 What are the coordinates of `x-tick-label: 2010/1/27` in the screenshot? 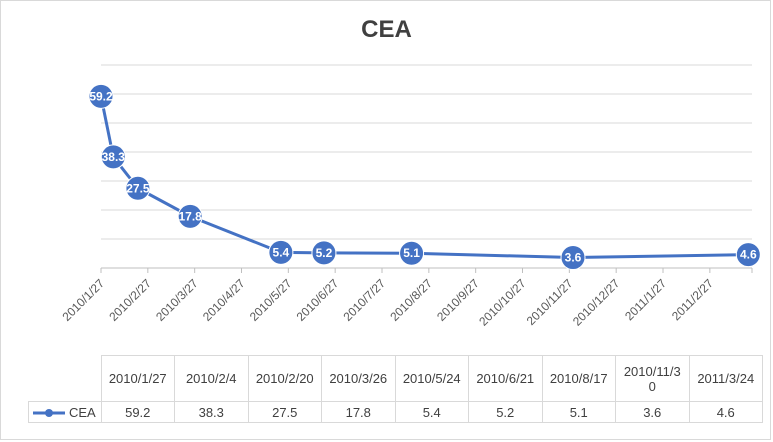 It's located at (83, 300).